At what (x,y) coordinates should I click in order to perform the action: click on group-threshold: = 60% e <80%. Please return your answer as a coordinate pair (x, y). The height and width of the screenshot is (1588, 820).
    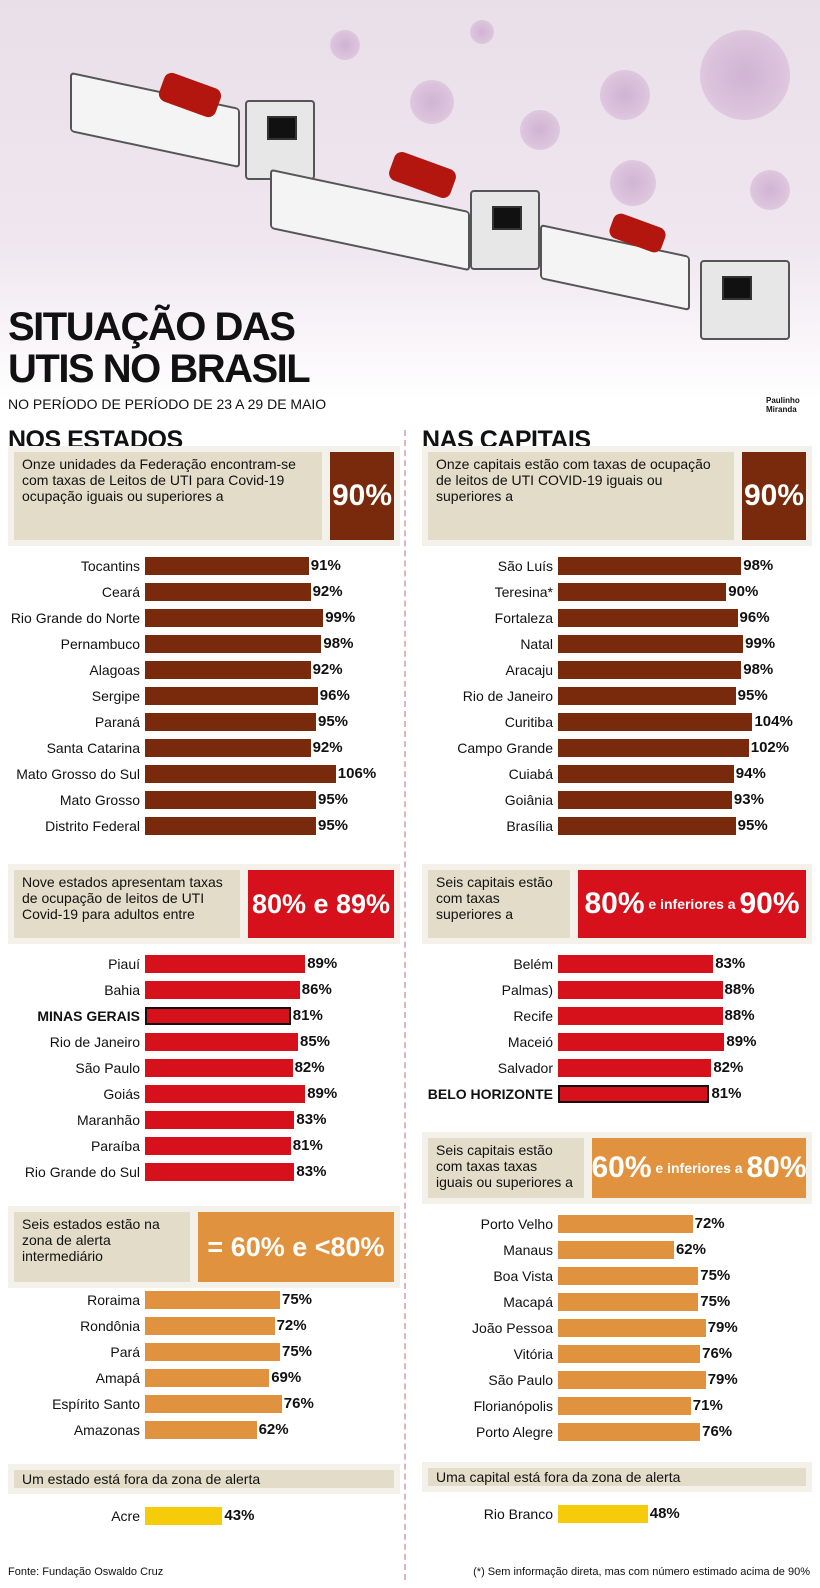
    Looking at the image, I should click on (296, 1247).